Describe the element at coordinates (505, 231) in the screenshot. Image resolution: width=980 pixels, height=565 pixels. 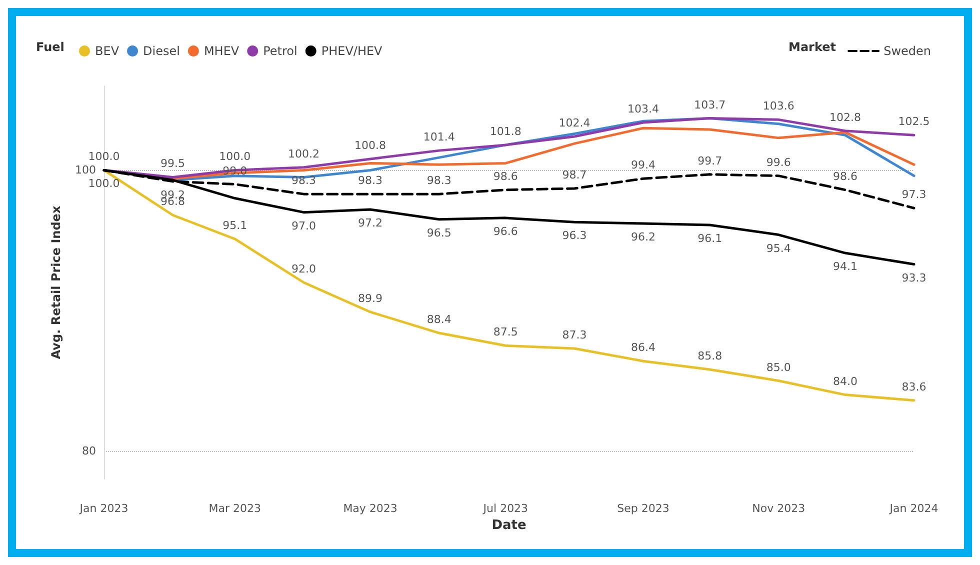
I see `data-label: 96.6` at that location.